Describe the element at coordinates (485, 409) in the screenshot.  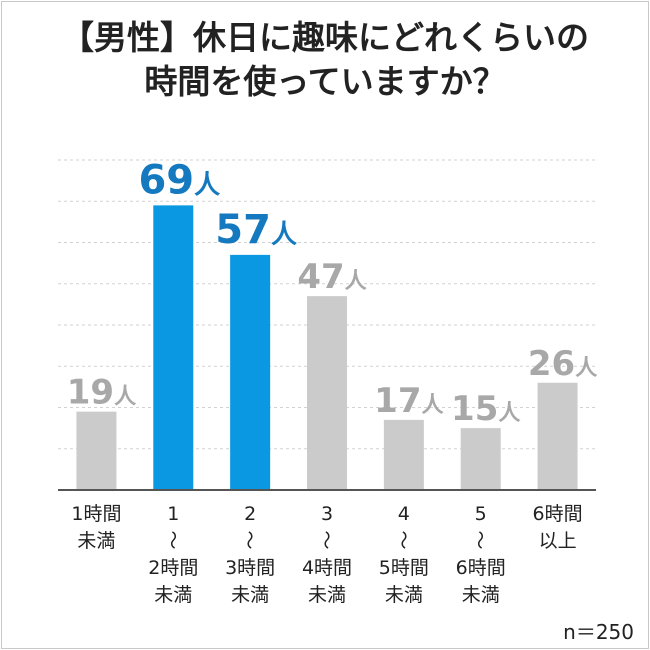
I see `data-label: 15人` at that location.